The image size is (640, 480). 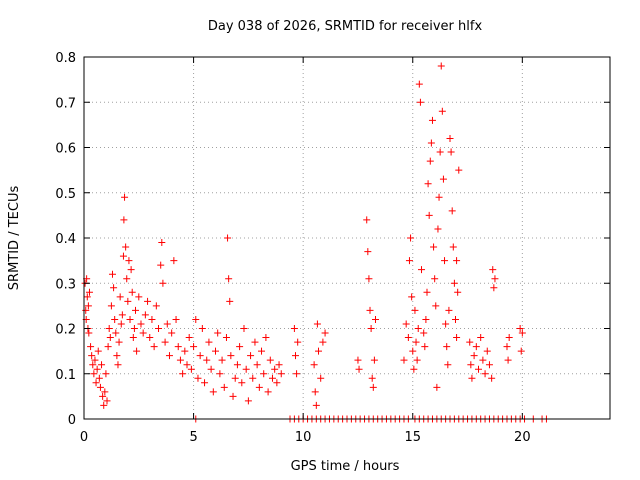 I want to click on x-tick-label: 5, so click(x=193, y=437).